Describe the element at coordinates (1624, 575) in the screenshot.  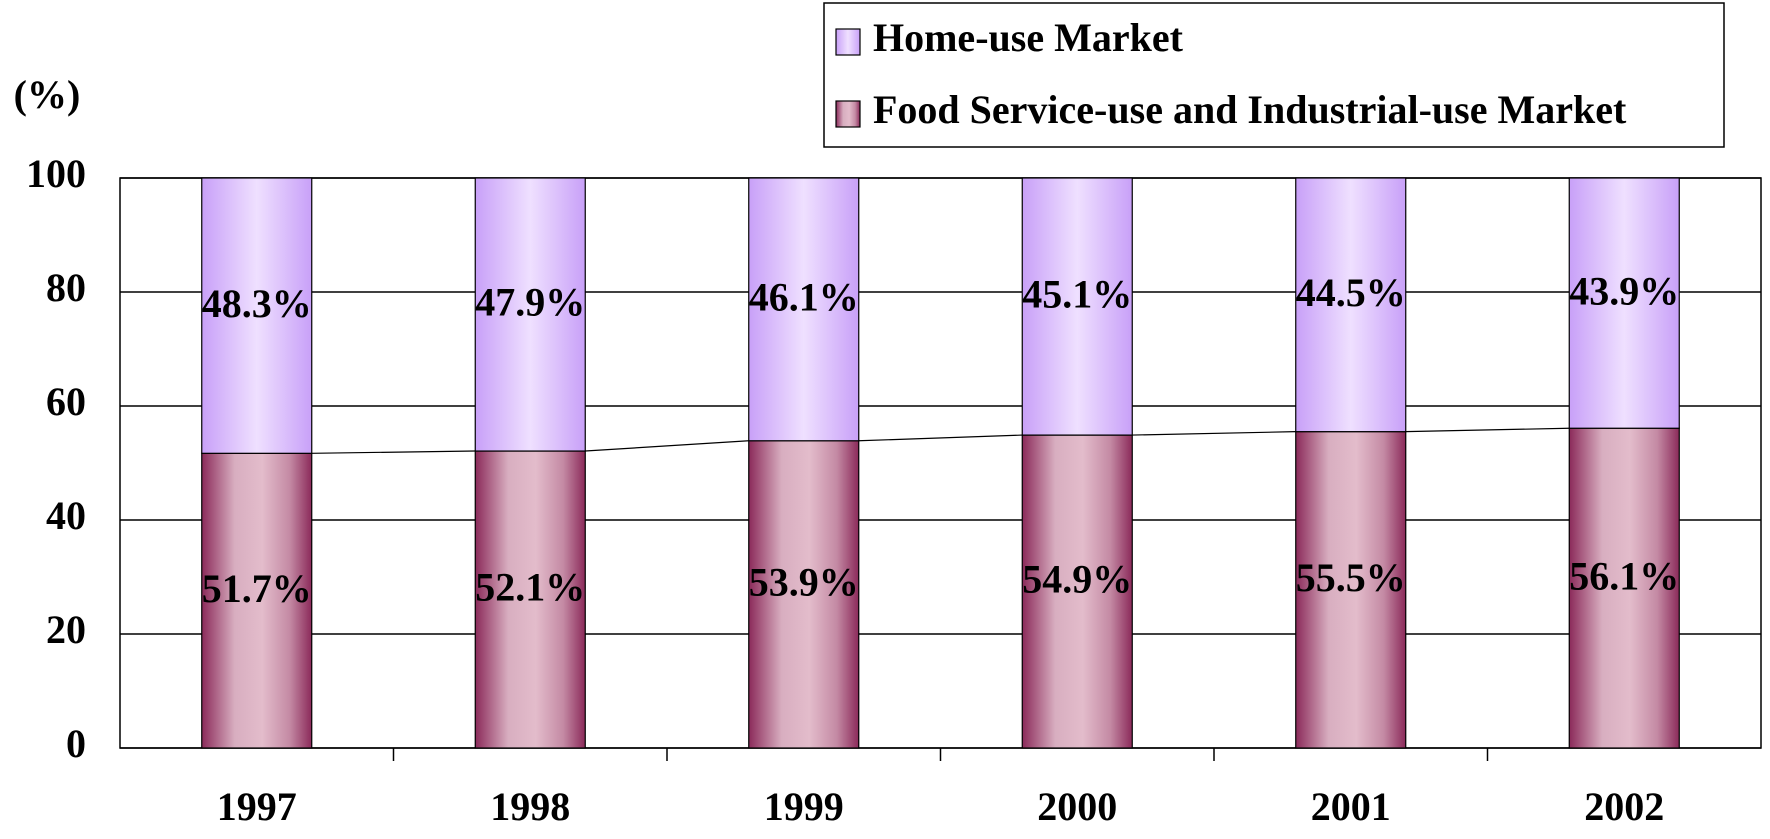
I see `value-label: 56.1%` at that location.